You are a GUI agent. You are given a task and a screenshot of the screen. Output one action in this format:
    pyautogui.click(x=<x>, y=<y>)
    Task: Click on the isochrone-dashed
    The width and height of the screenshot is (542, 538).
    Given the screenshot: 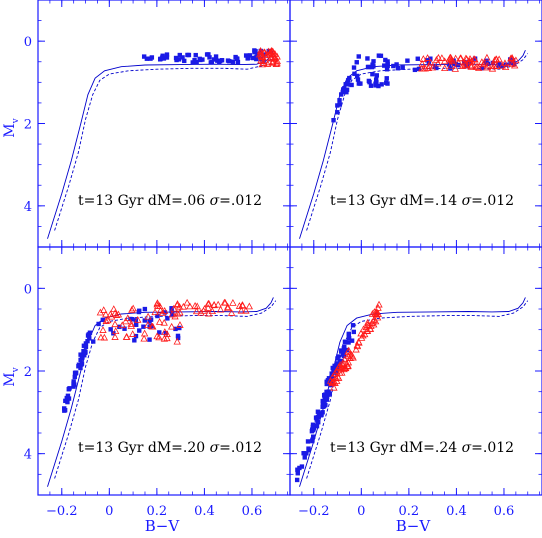 What is the action you would take?
    pyautogui.click(x=165, y=389)
    